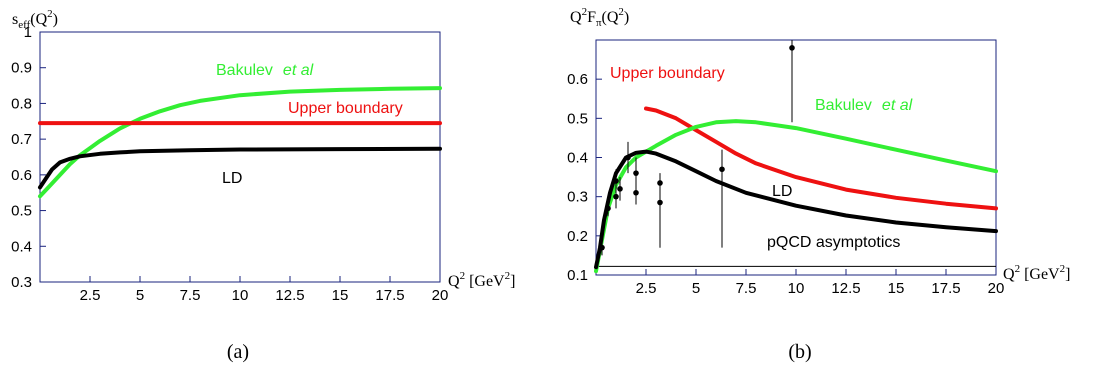  Describe the element at coordinates (577, 236) in the screenshot. I see `y-tick-label: 0.2` at that location.